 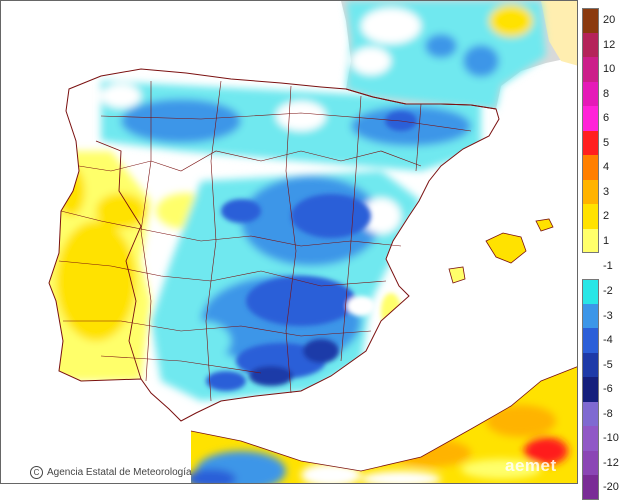 What do you see at coordinates (608, 291) in the screenshot?
I see `legend-label: -2` at bounding box center [608, 291].